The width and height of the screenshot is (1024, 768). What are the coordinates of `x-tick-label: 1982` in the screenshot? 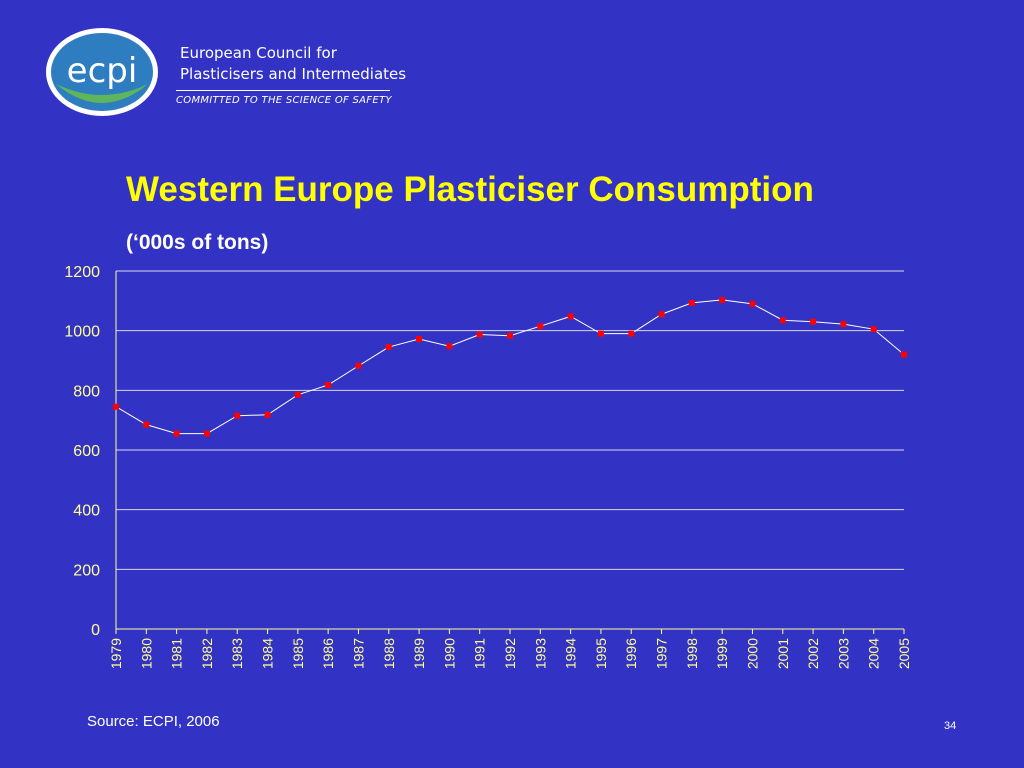 It's located at (207, 653).